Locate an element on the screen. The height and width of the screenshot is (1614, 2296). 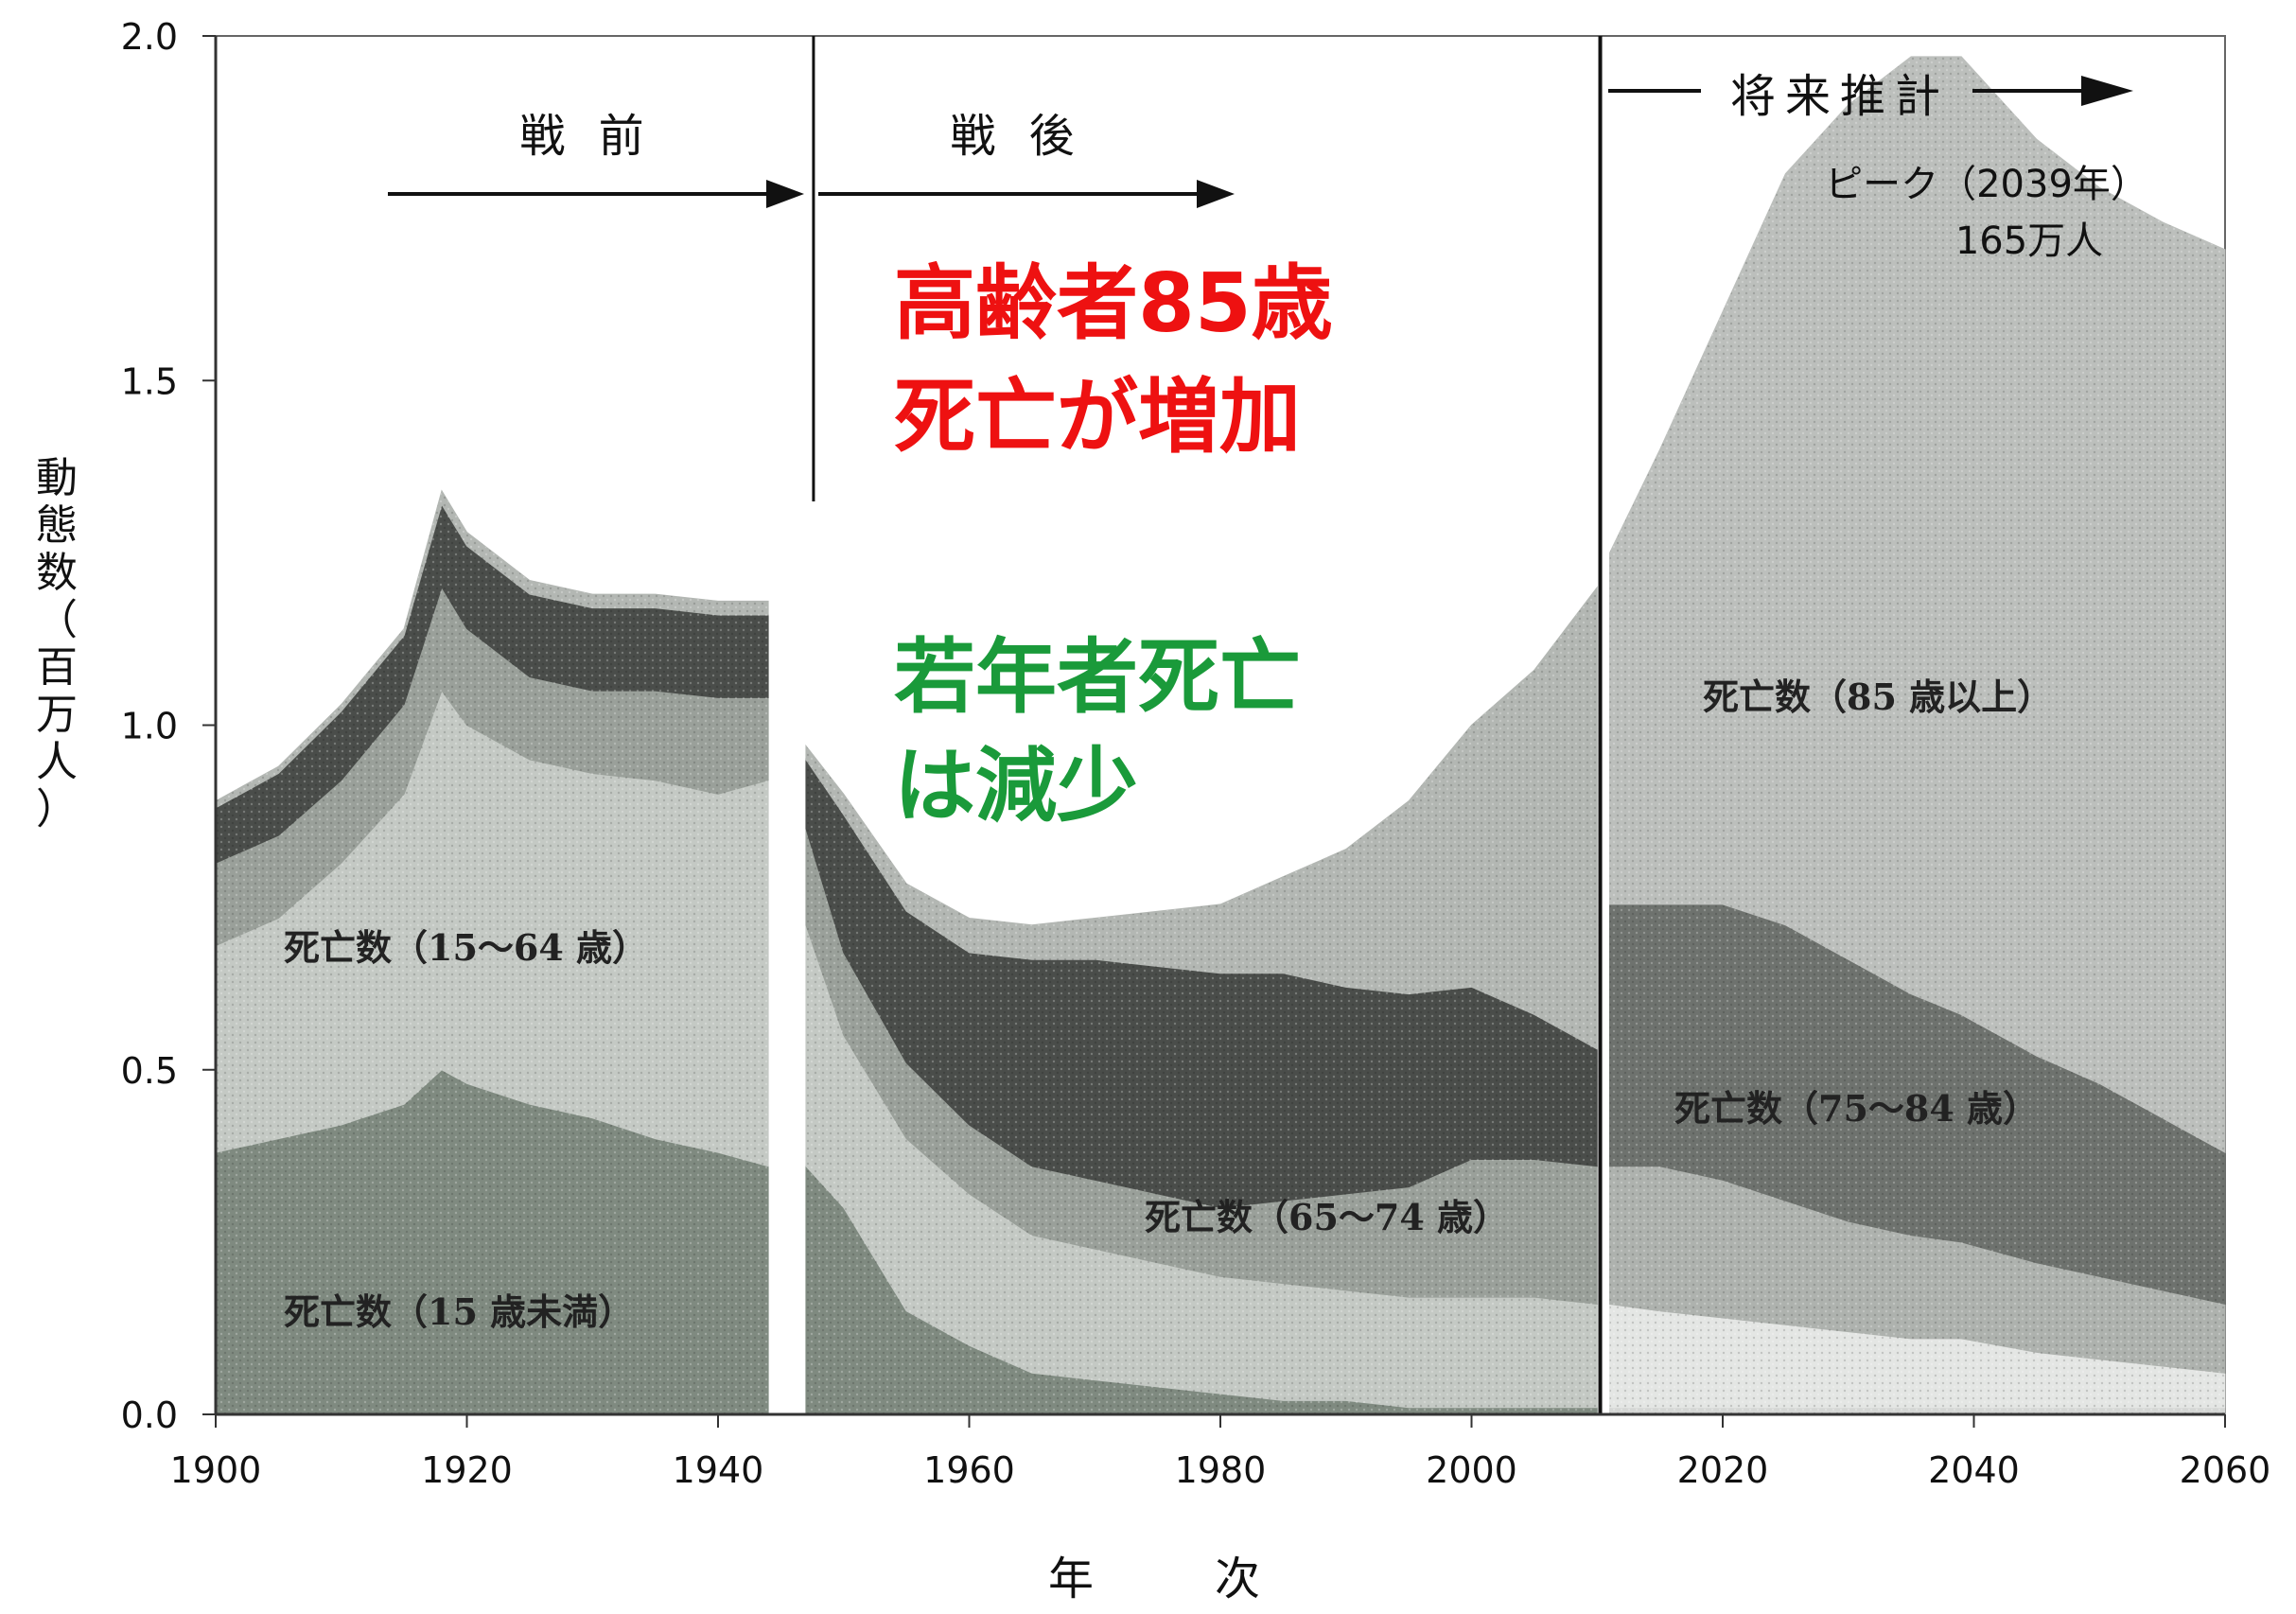
x-axis-label: 年 次 is located at coordinates (1173, 1579).